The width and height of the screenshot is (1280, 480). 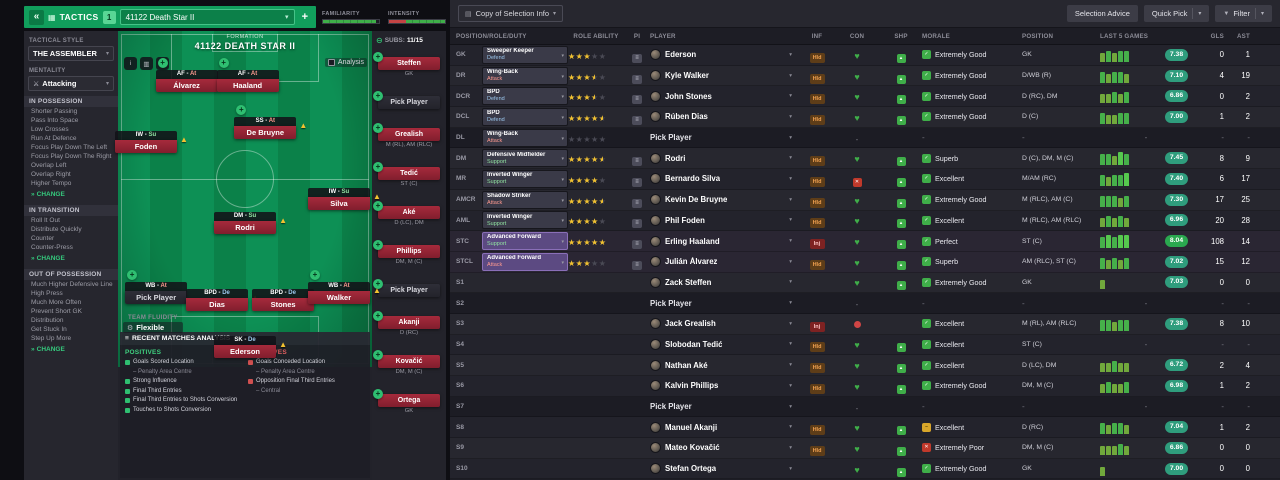 I want to click on stats-icon: ▥, so click(x=146, y=63).